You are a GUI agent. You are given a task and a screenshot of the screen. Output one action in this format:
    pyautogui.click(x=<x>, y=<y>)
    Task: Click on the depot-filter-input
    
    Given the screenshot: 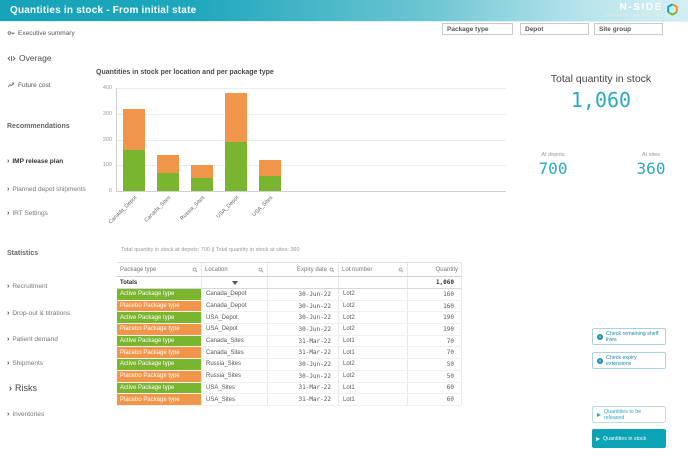 What is the action you would take?
    pyautogui.click(x=554, y=29)
    